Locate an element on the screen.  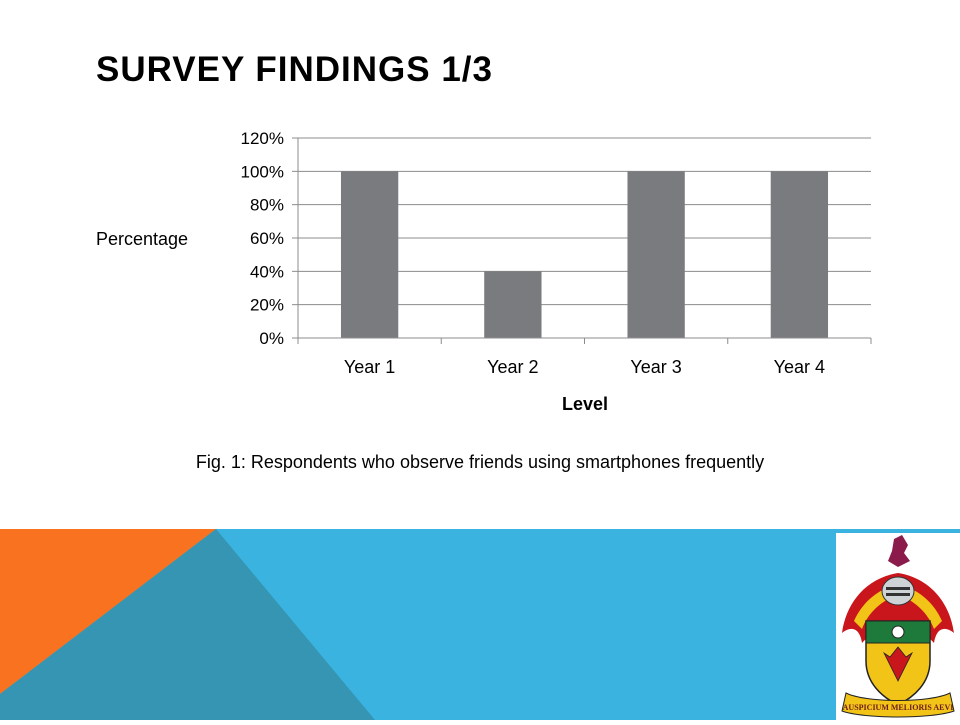
x-tick-label: Year 4 is located at coordinates (799, 367).